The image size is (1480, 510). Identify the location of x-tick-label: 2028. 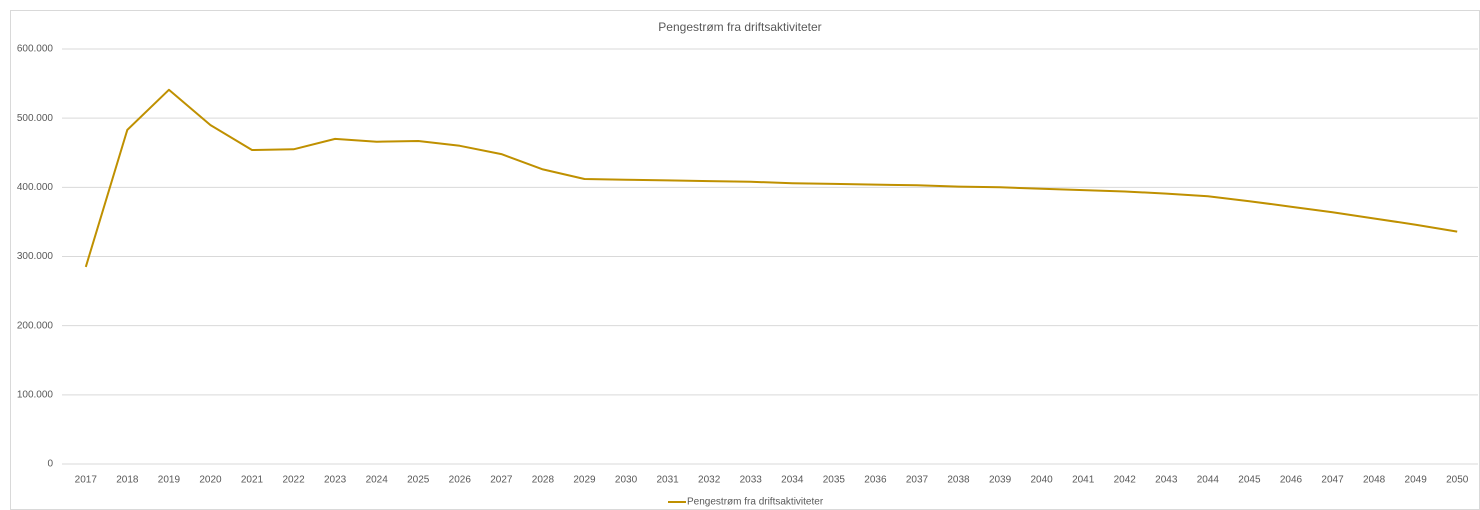
(543, 480).